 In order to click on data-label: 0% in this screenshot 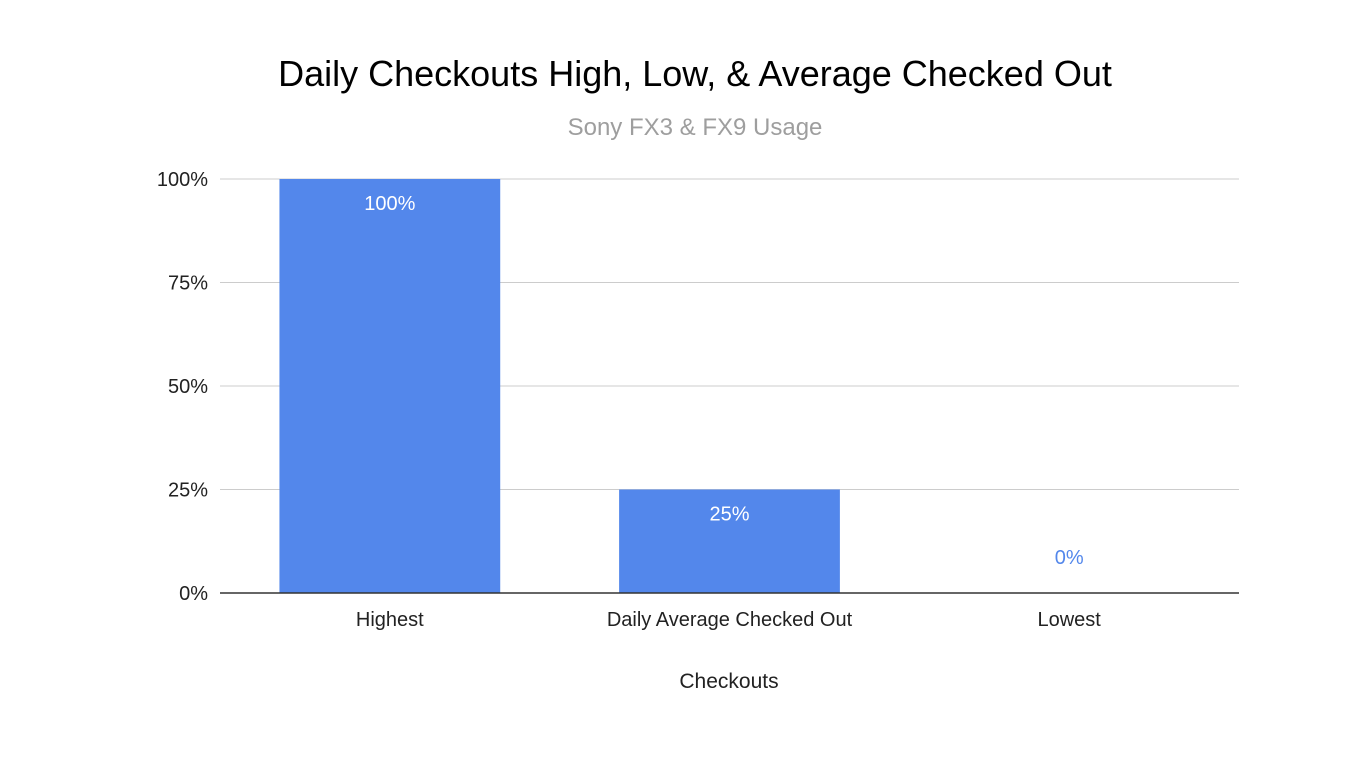, I will do `click(1069, 558)`.